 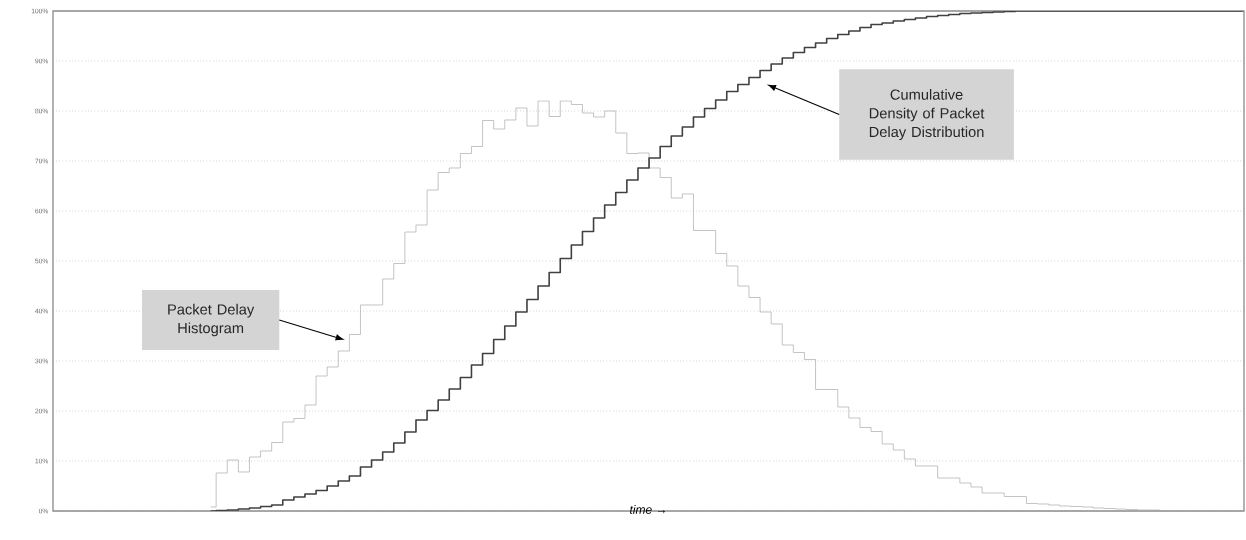 What do you see at coordinates (648, 509) in the screenshot?
I see `x-axis-title: time →` at bounding box center [648, 509].